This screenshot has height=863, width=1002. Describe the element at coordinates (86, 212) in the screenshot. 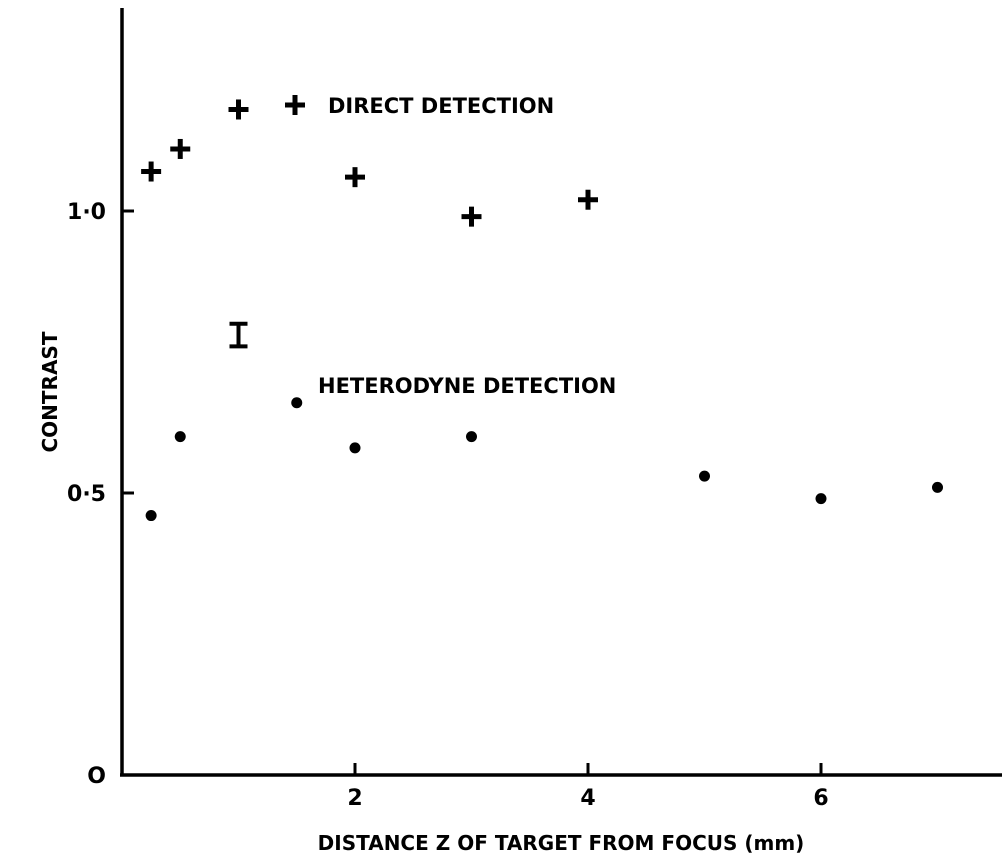

I see `y-tick-label-2: 1·0` at that location.